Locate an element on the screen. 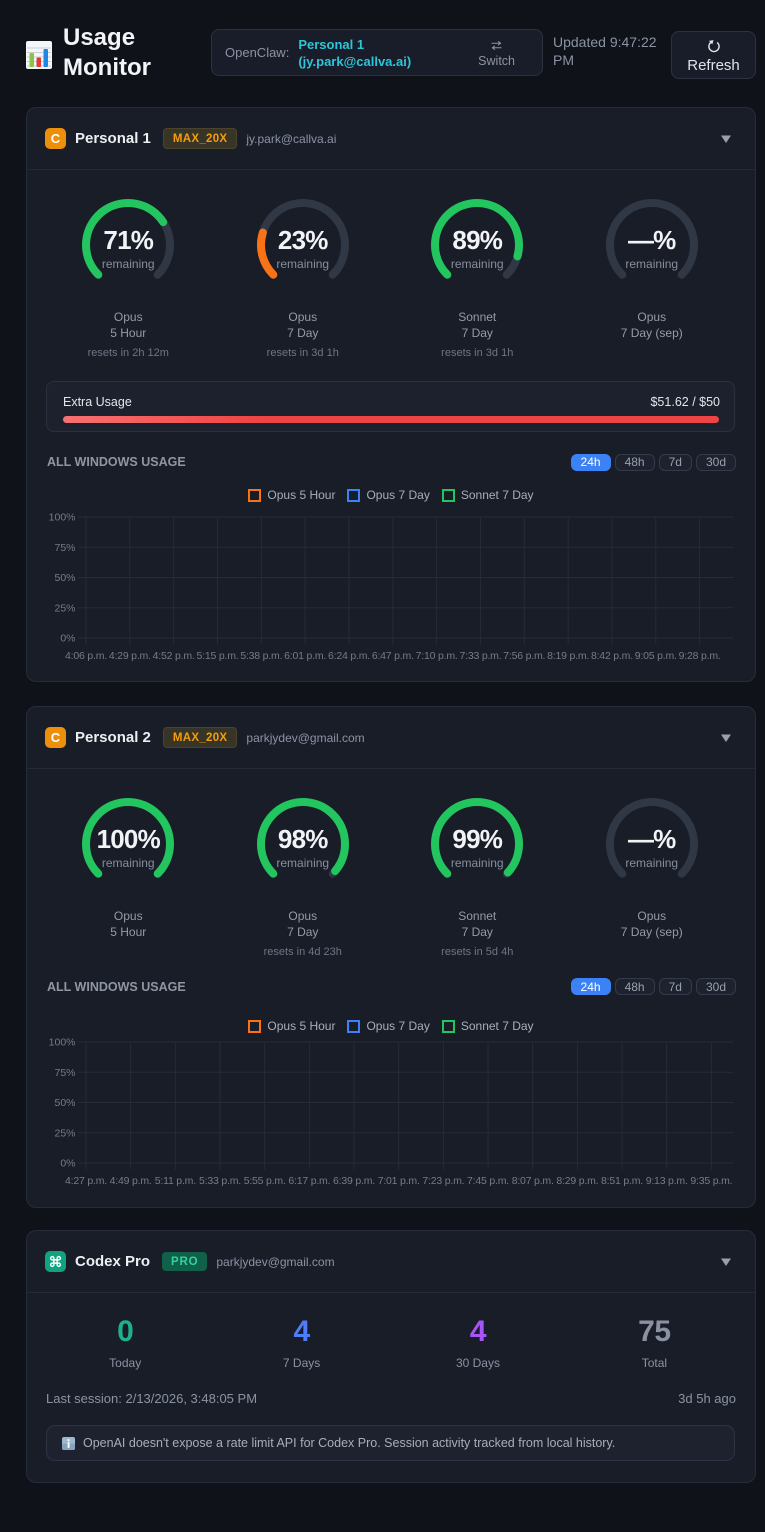 Image resolution: width=765 pixels, height=1532 pixels. svg-text: 5:15 p.m. is located at coordinates (217, 656).